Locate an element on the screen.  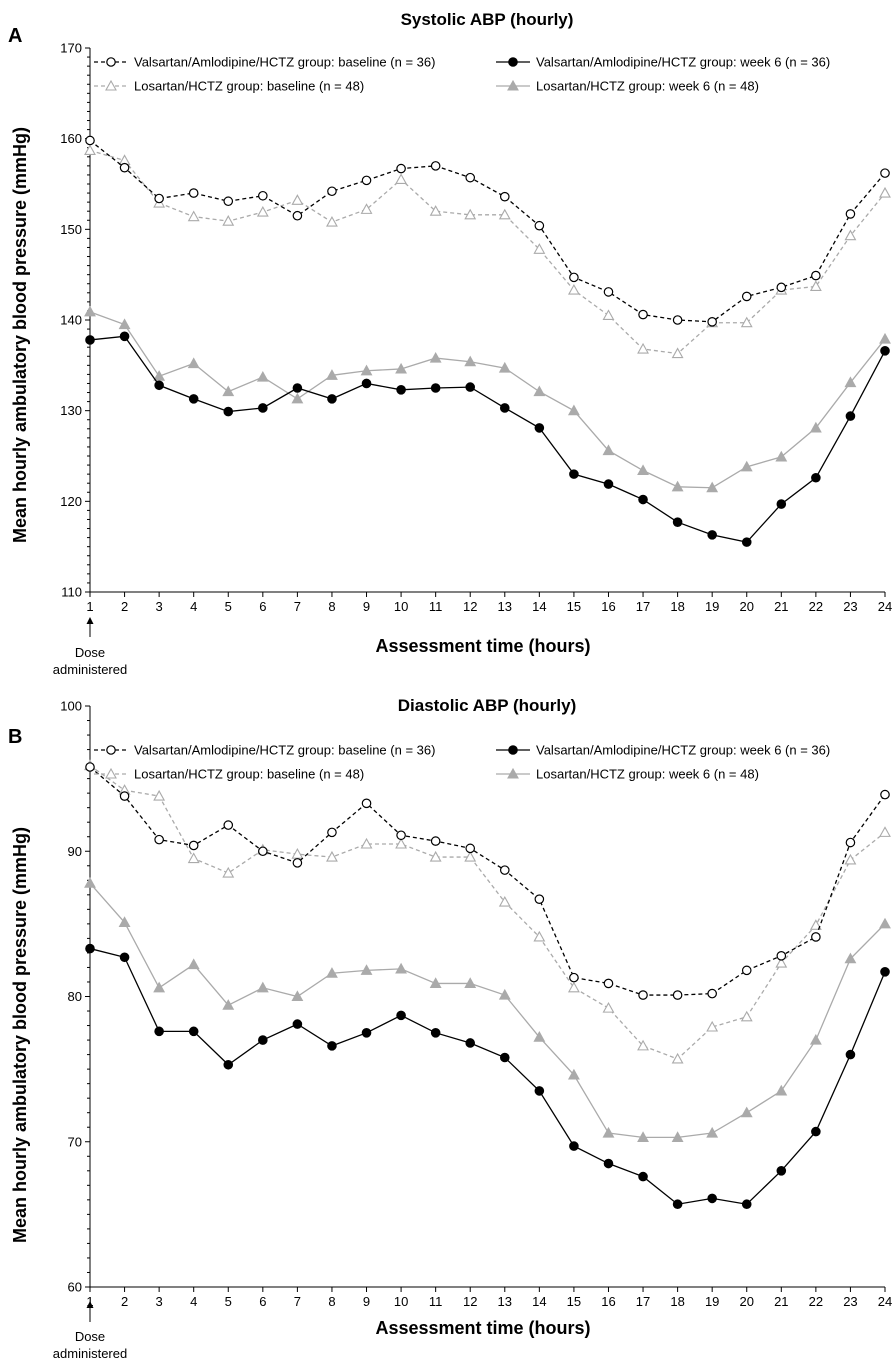
x-tick-label: 3 is located at coordinates (159, 1301).